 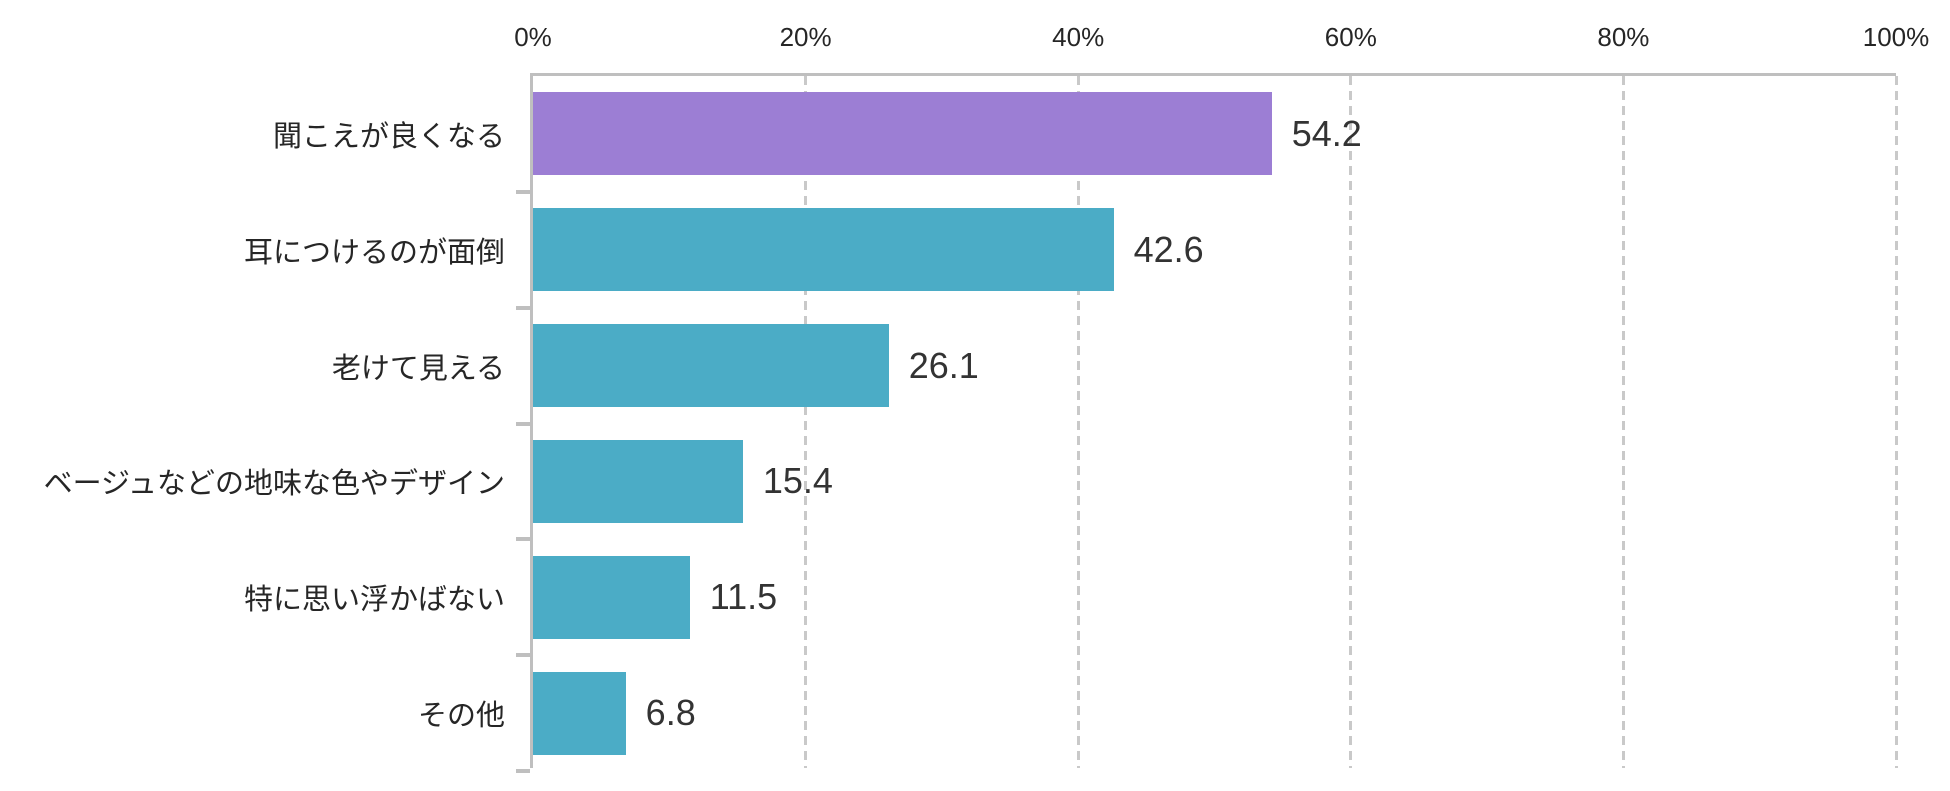 I want to click on x-axis-tick-label: 40%, so click(x=1078, y=37).